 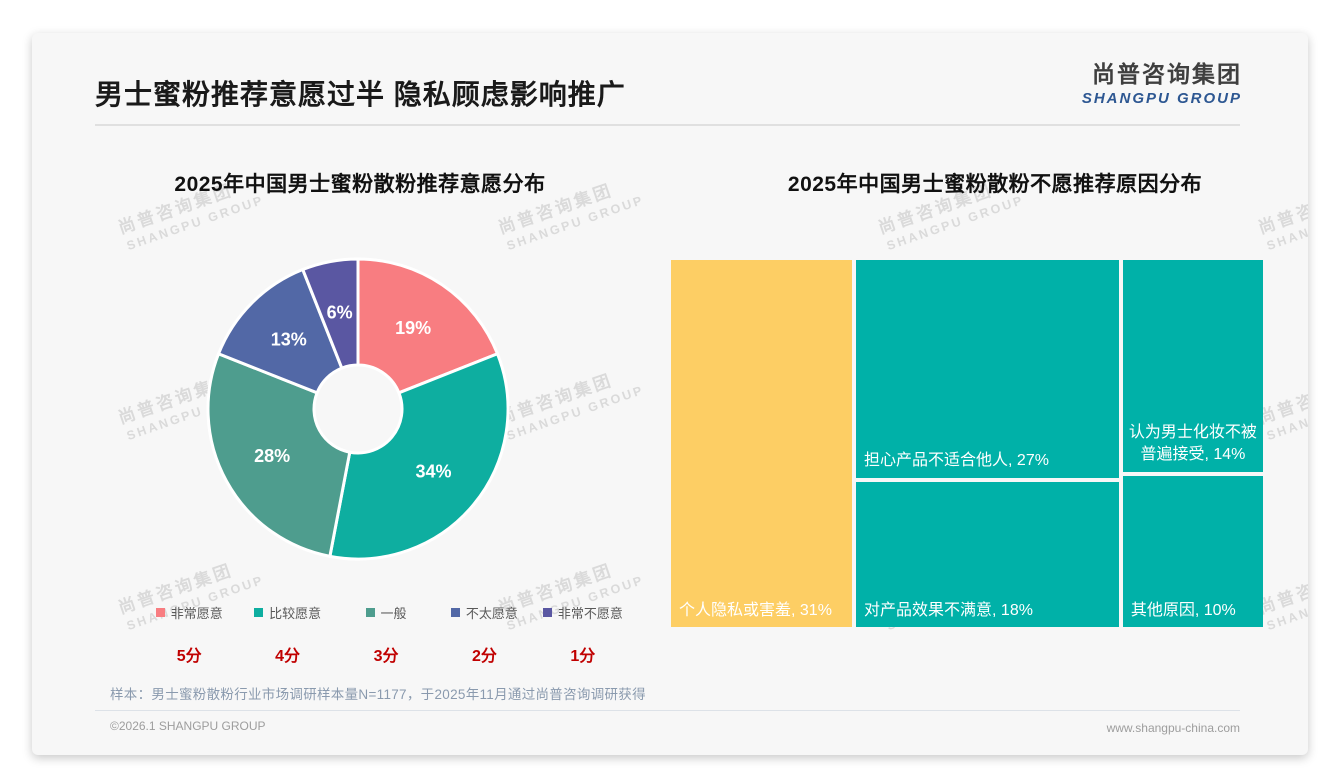 I want to click on legend-item: 非常愿意, so click(x=189, y=612).